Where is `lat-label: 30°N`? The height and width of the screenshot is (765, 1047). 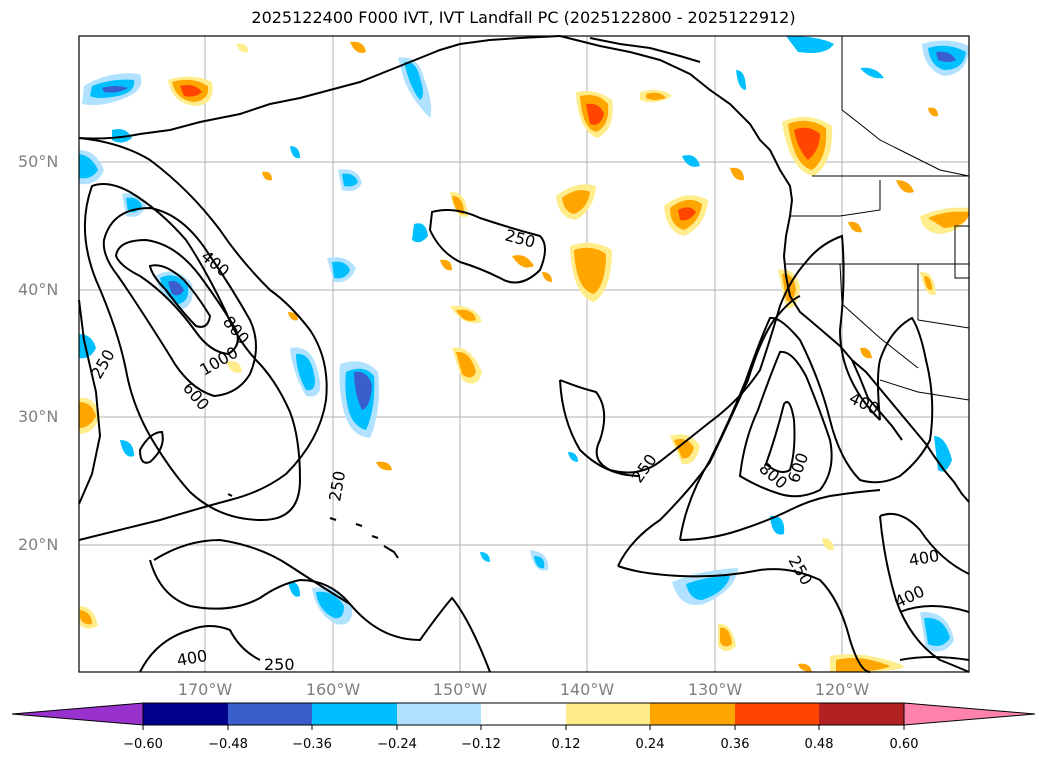
lat-label: 30°N is located at coordinates (38, 416).